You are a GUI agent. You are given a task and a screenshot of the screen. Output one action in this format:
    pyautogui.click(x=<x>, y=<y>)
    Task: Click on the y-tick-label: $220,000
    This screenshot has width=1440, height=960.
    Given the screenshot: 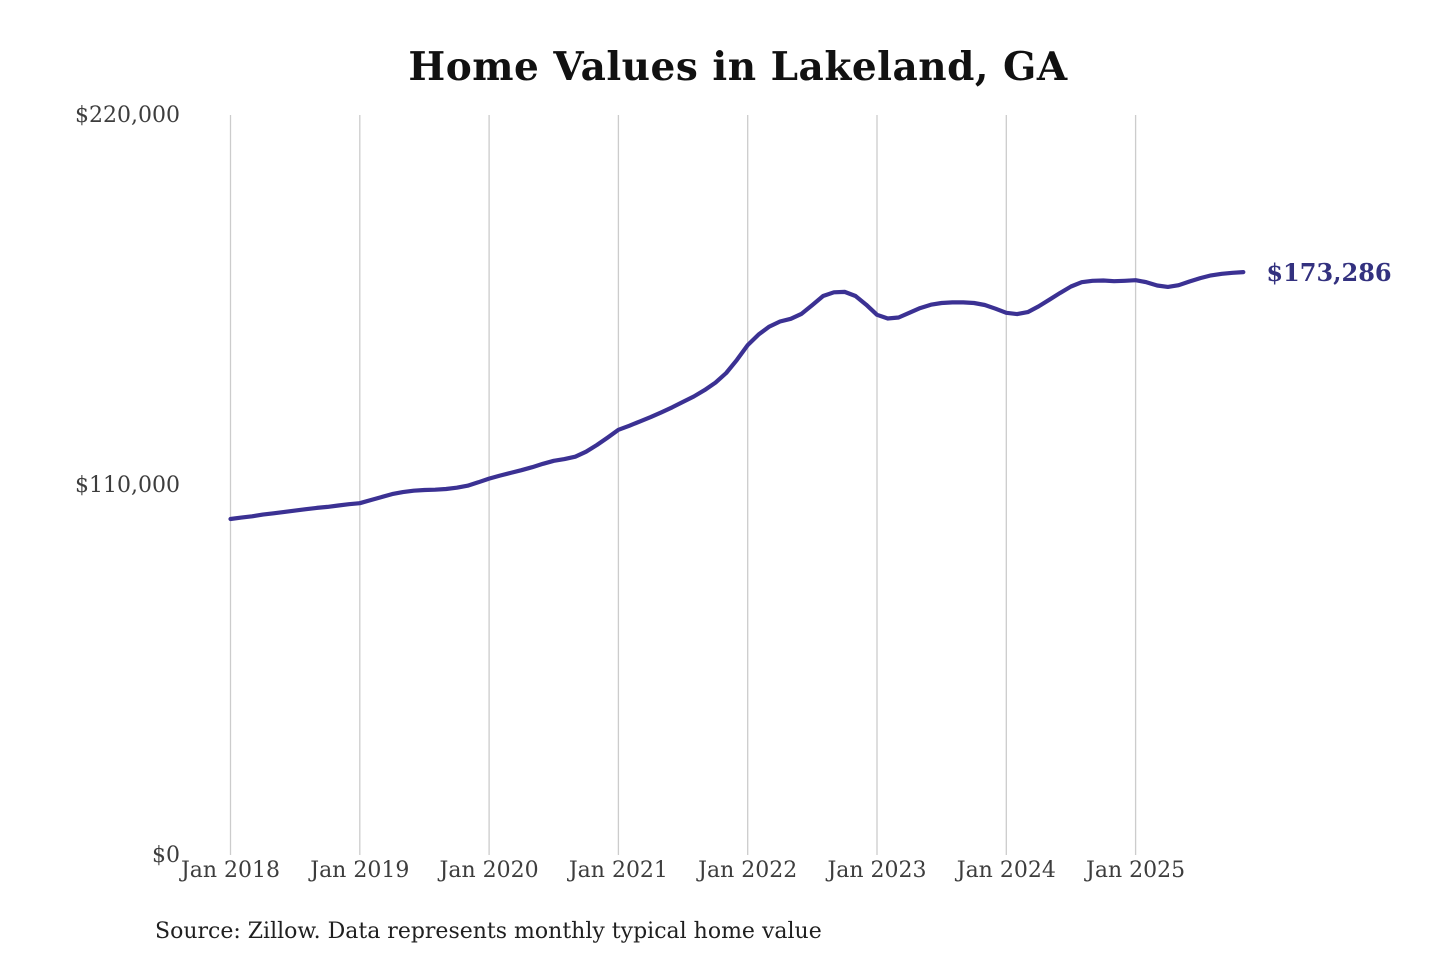 What is the action you would take?
    pyautogui.click(x=127, y=115)
    